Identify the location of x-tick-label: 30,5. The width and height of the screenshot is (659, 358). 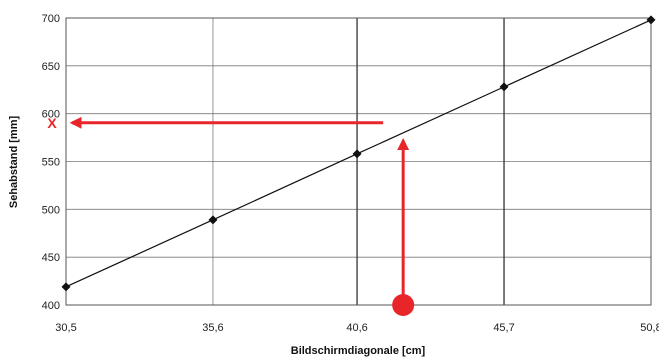
(65, 328).